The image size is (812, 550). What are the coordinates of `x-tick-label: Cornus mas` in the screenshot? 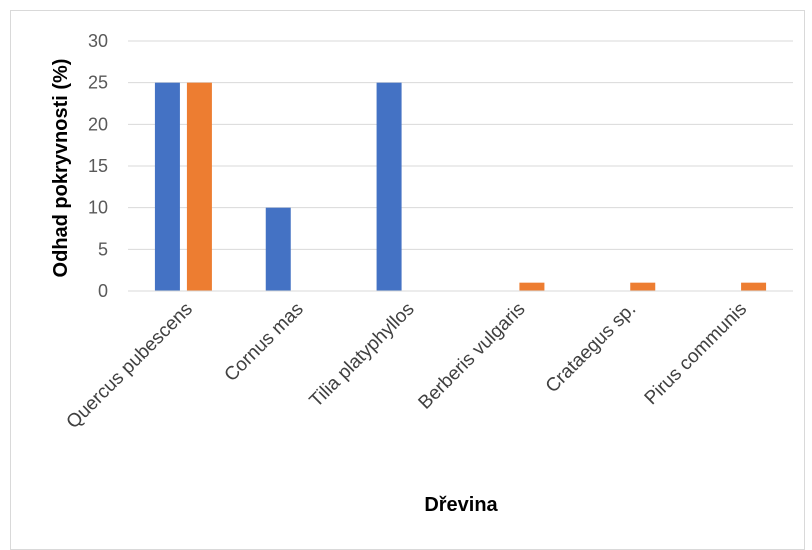 It's located at (264, 342).